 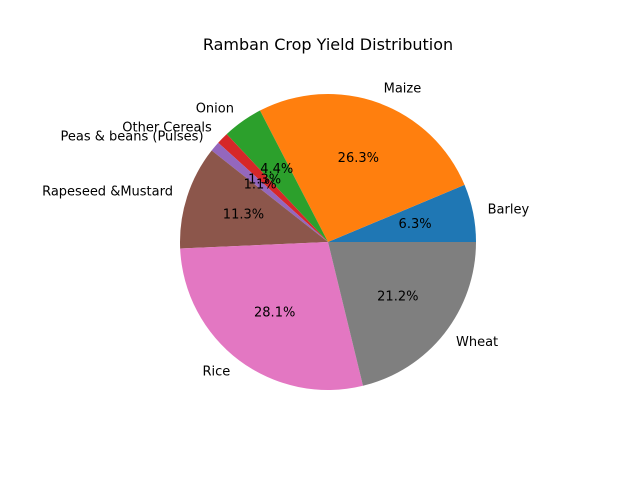 What do you see at coordinates (509, 209) in the screenshot?
I see `category-label-barley: Barley` at bounding box center [509, 209].